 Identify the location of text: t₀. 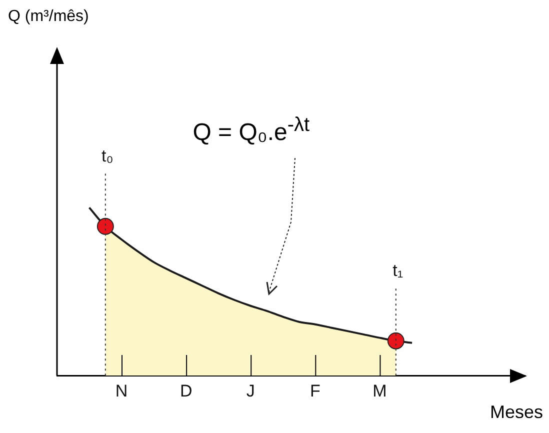
(108, 156).